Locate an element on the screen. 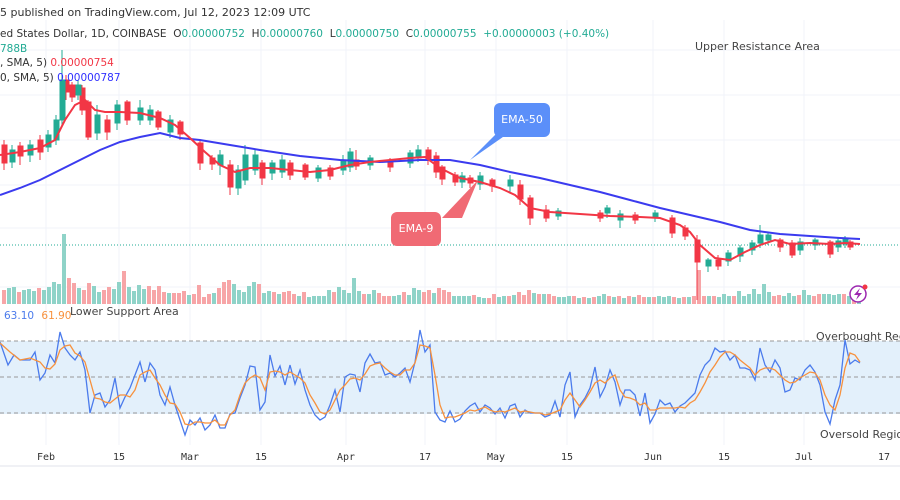 The height and width of the screenshot is (500, 900). x-tick: Jun is located at coordinates (653, 457).